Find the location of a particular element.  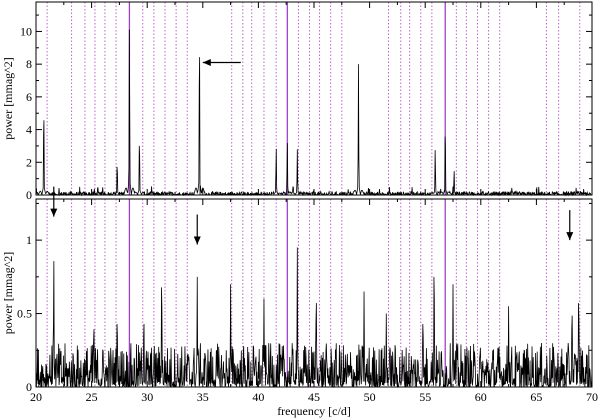

x-tick-label: 55 is located at coordinates (425, 397).